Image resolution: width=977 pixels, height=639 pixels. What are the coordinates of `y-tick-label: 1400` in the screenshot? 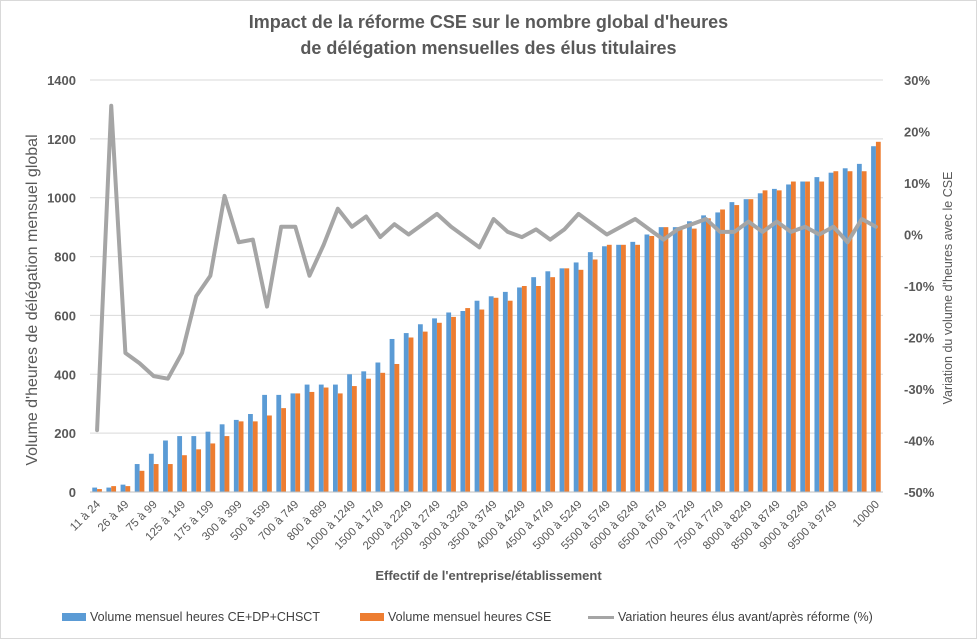 It's located at (61, 80).